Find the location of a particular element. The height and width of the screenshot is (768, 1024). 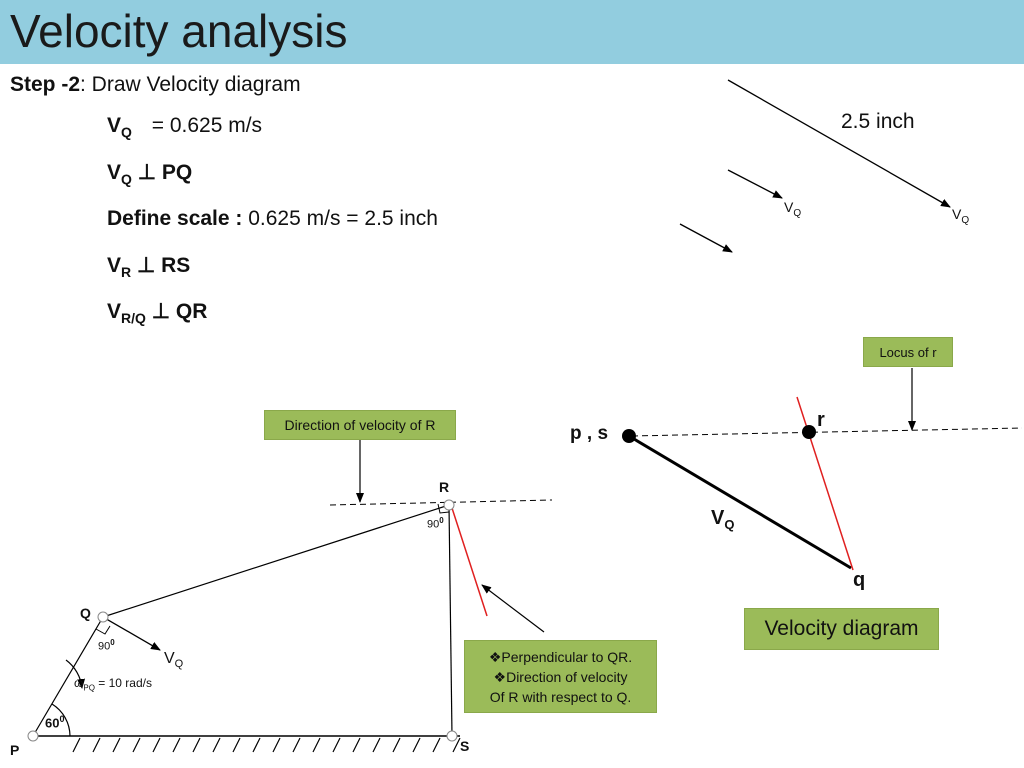

vq-symbol: V is located at coordinates (114, 125).